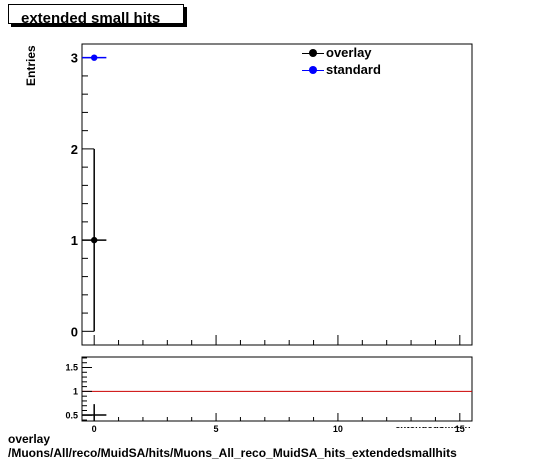  What do you see at coordinates (74, 240) in the screenshot?
I see `y-tick-label: 1` at bounding box center [74, 240].